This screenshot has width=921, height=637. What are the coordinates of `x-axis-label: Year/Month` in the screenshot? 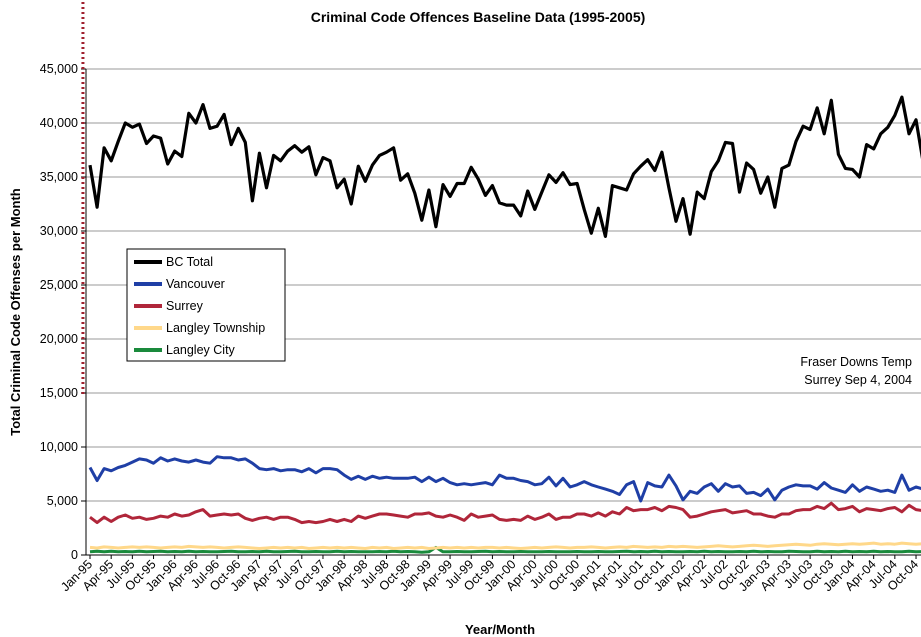 It's located at (500, 629).